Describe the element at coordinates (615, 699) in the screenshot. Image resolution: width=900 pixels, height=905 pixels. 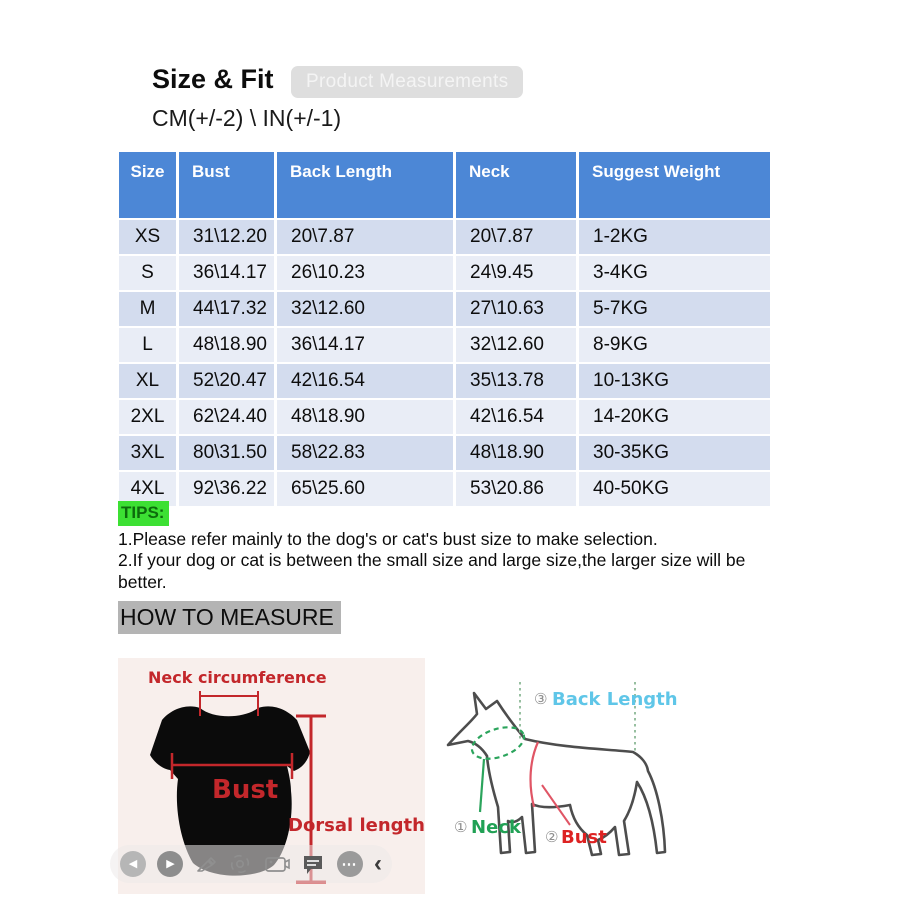
I see `back-length-label: Back Length` at that location.